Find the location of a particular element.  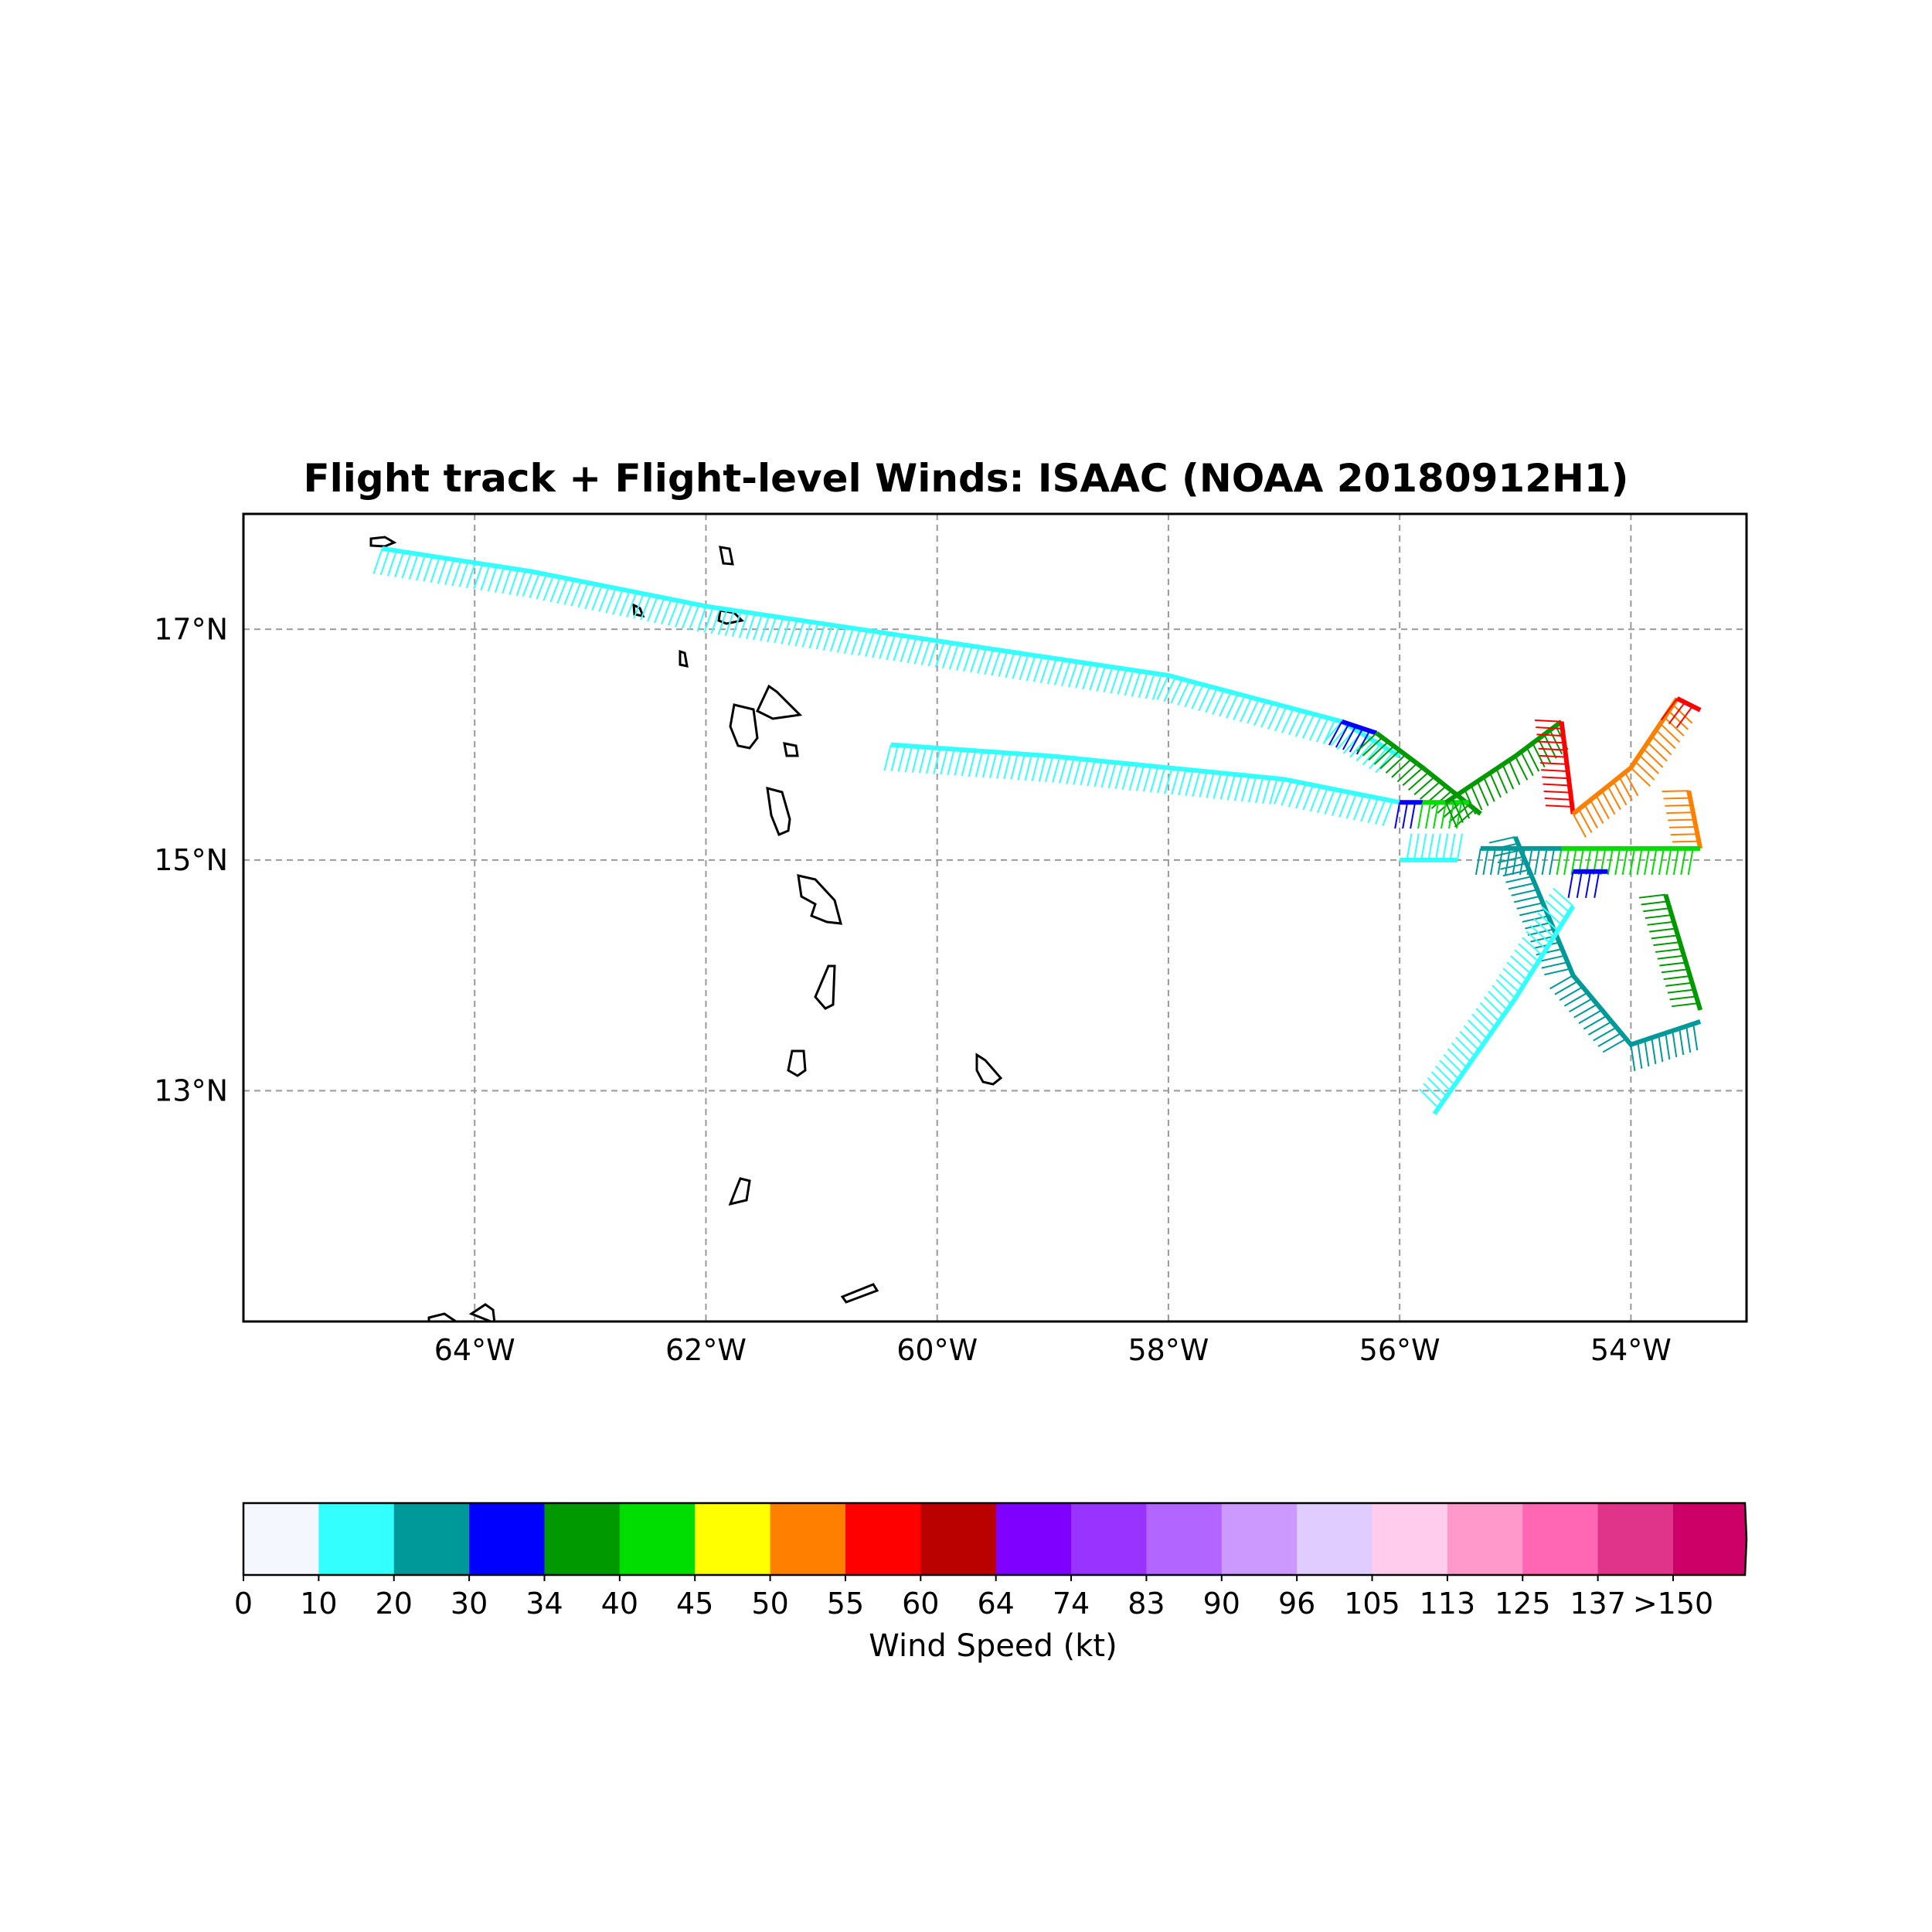

colorbar-title: Wind Speed (kt) is located at coordinates (993, 1646).